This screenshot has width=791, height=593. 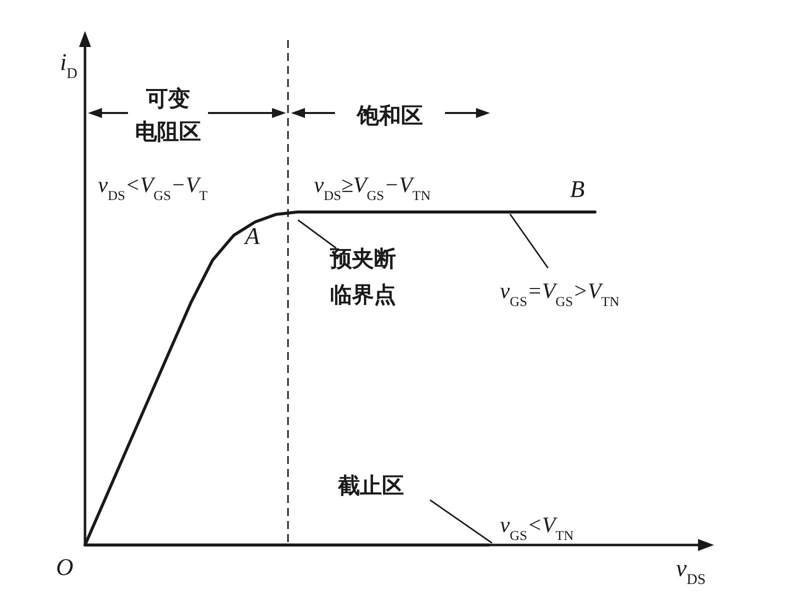 What do you see at coordinates (153, 187) in the screenshot?
I see `text: v$_{DS}$<V$_{GS}$−V$_{T}$` at bounding box center [153, 187].